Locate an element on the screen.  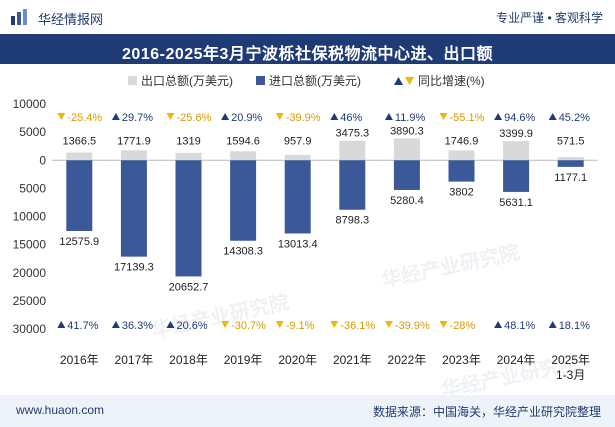
x-category-label: 2023年 is located at coordinates (461, 360).